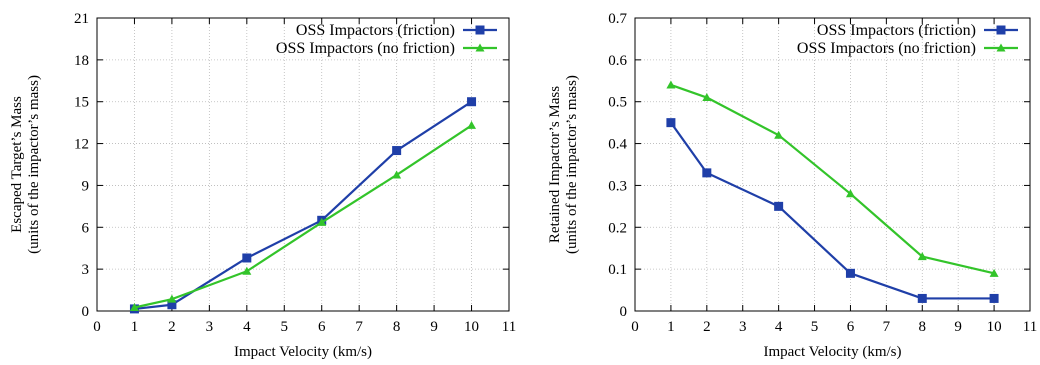  I want to click on y-tick-label: 0.4, so click(617, 145).